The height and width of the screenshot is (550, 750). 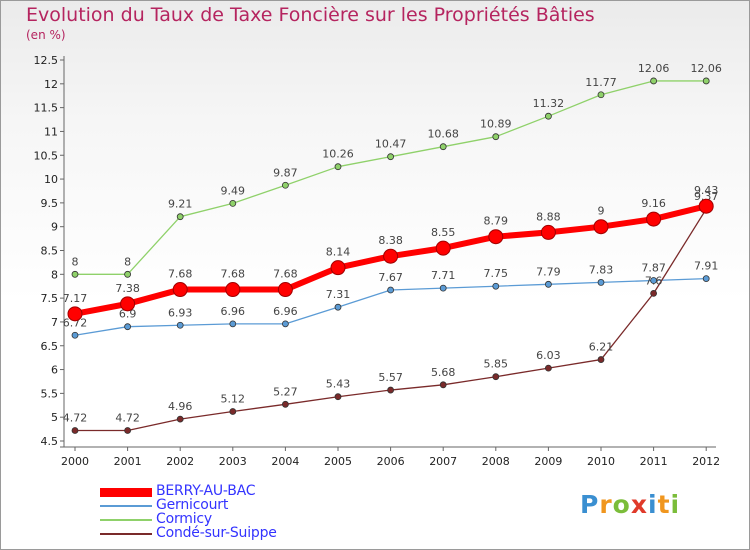 What do you see at coordinates (549, 103) in the screenshot?
I see `data-label: 11.32` at bounding box center [549, 103].